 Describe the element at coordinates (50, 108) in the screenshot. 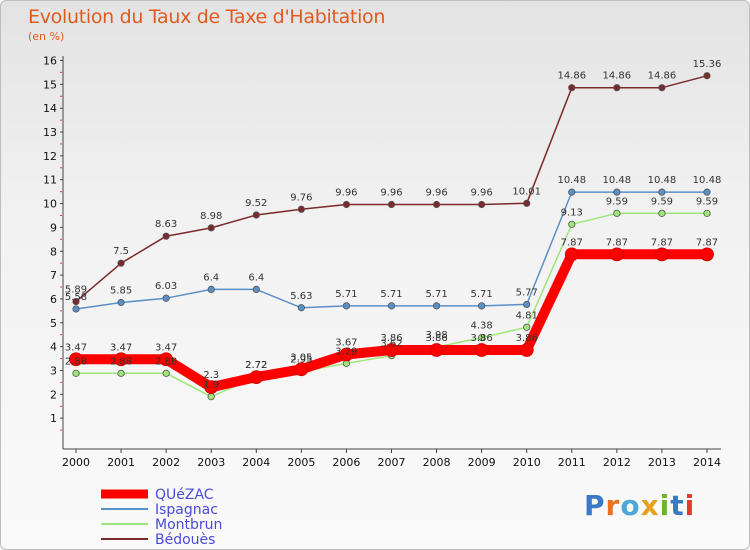

I see `y-tick-label: 14` at that location.